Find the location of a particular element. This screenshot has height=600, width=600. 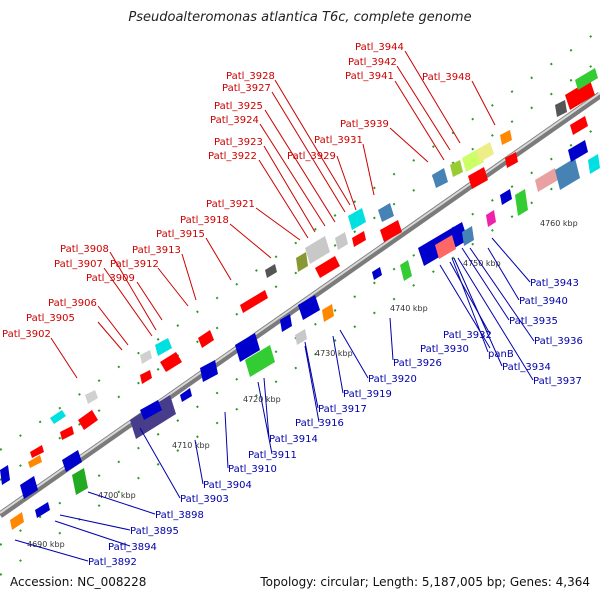

gene-label: Patl_3925 is located at coordinates (238, 106).